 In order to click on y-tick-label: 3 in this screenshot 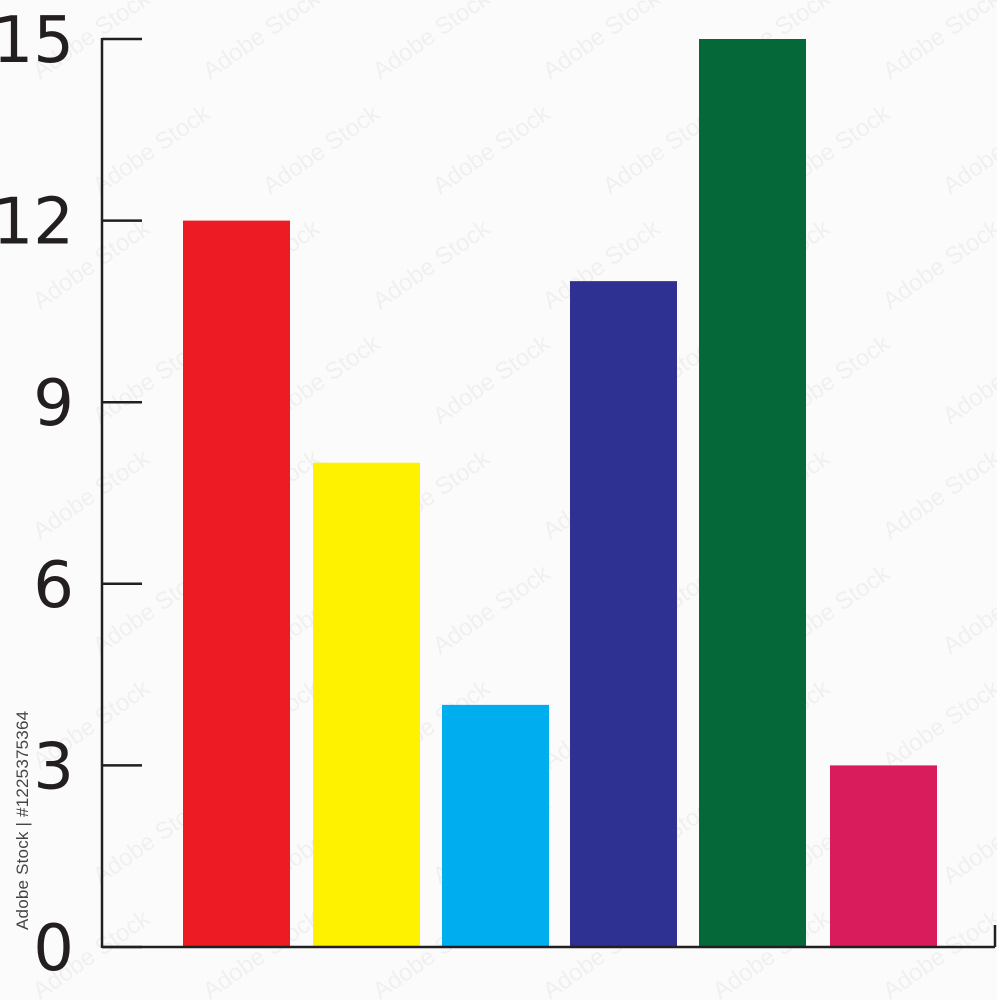, I will do `click(53, 767)`.